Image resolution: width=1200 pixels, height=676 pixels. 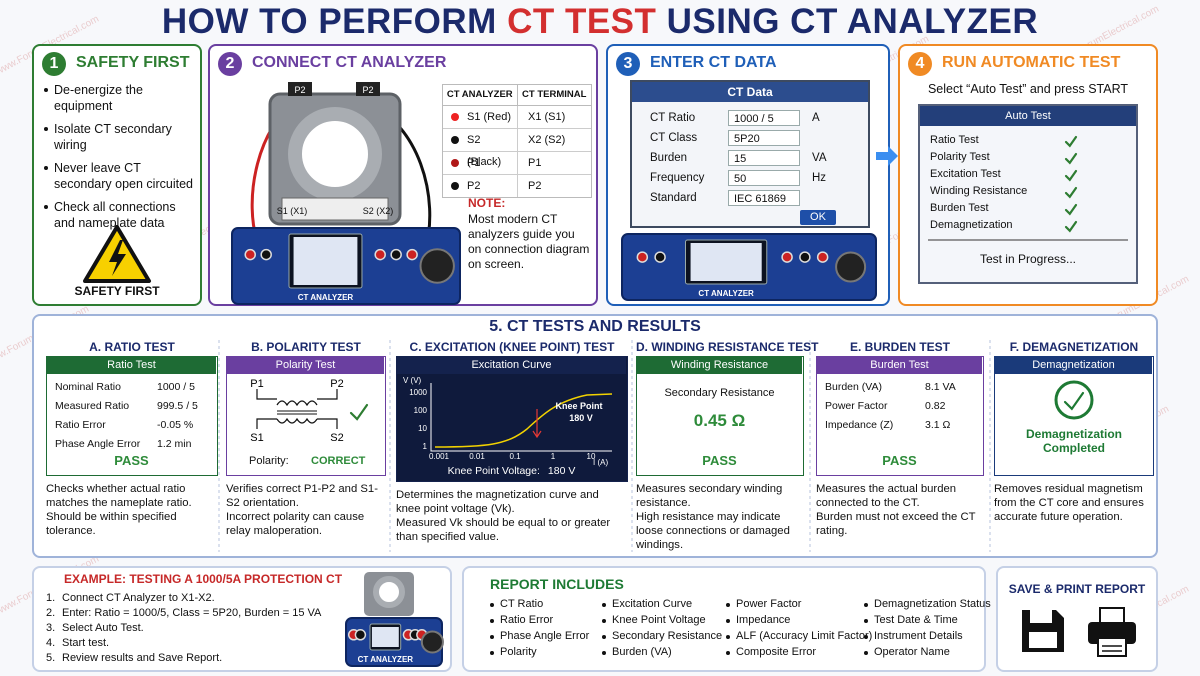 I want to click on terminal-plate, so click(x=368, y=89).